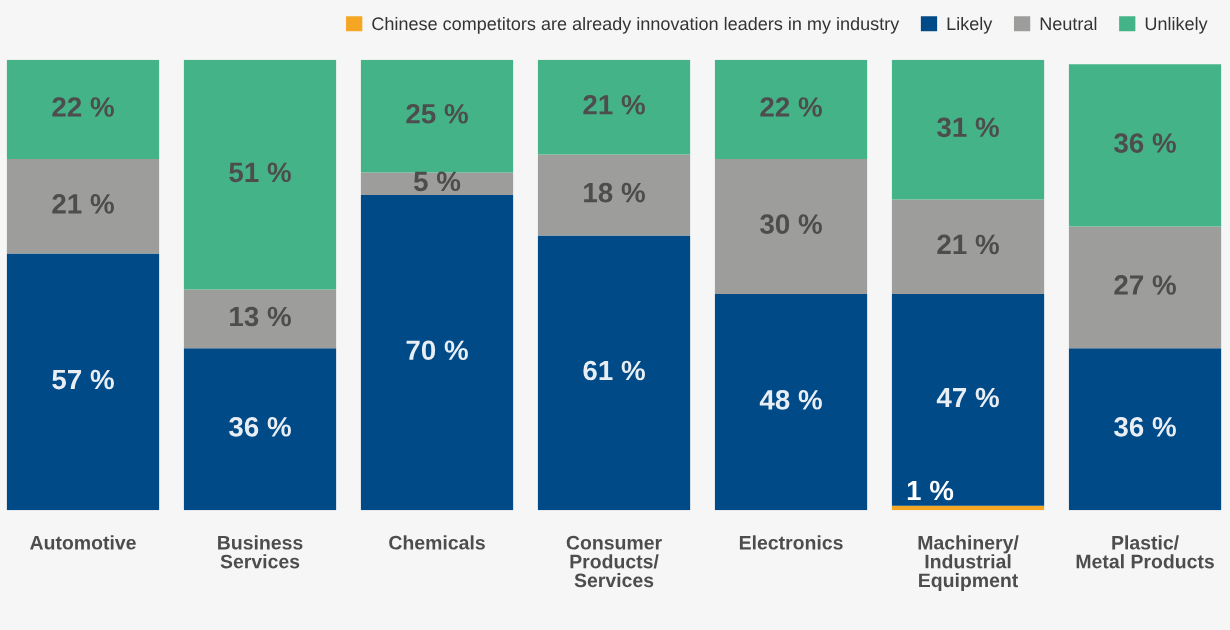 The height and width of the screenshot is (630, 1230). I want to click on data-label: 70 %, so click(437, 350).